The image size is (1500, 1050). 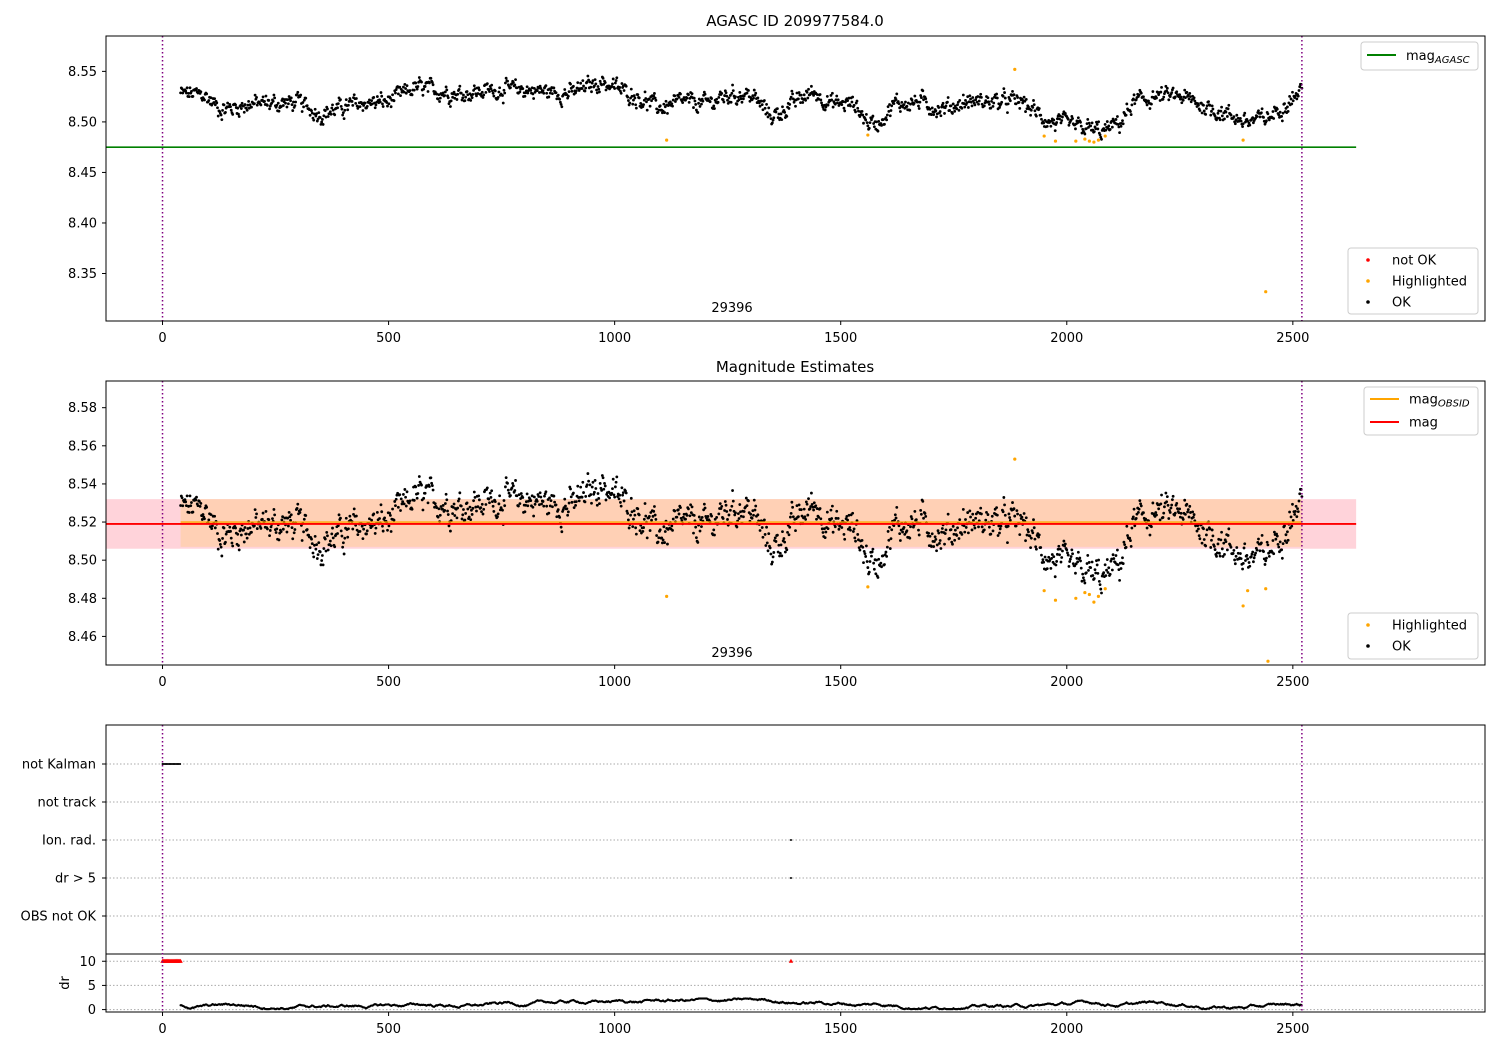 What do you see at coordinates (66, 803) in the screenshot?
I see `flag-row-label: not track` at bounding box center [66, 803].